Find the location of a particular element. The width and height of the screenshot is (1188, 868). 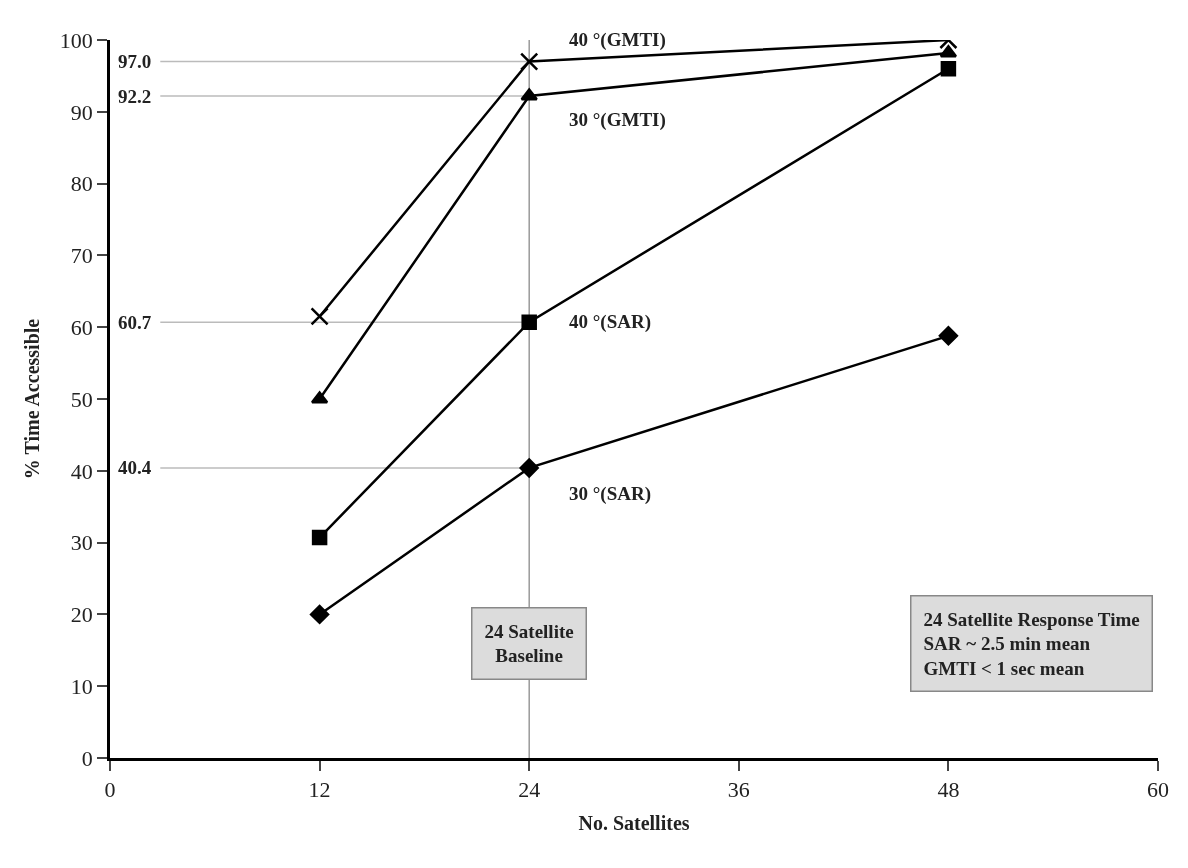

series-label: 40 °(SAR) is located at coordinates (610, 322).